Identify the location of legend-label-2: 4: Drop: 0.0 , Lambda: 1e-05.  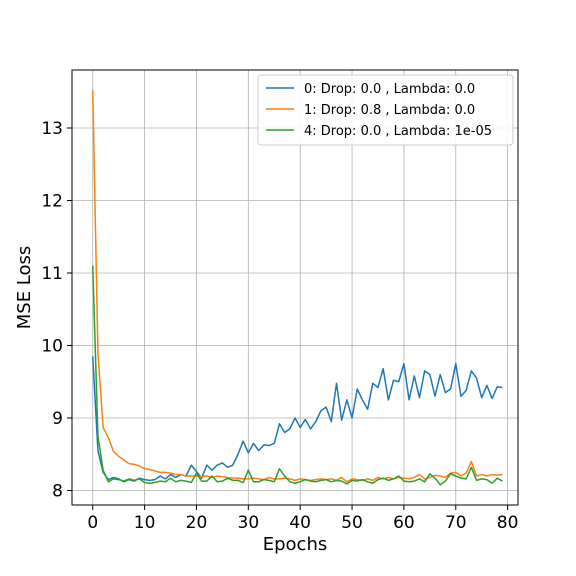
(398, 131).